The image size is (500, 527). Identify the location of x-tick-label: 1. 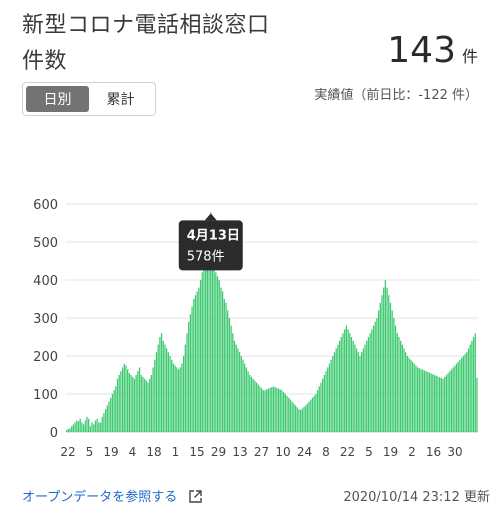
(176, 452).